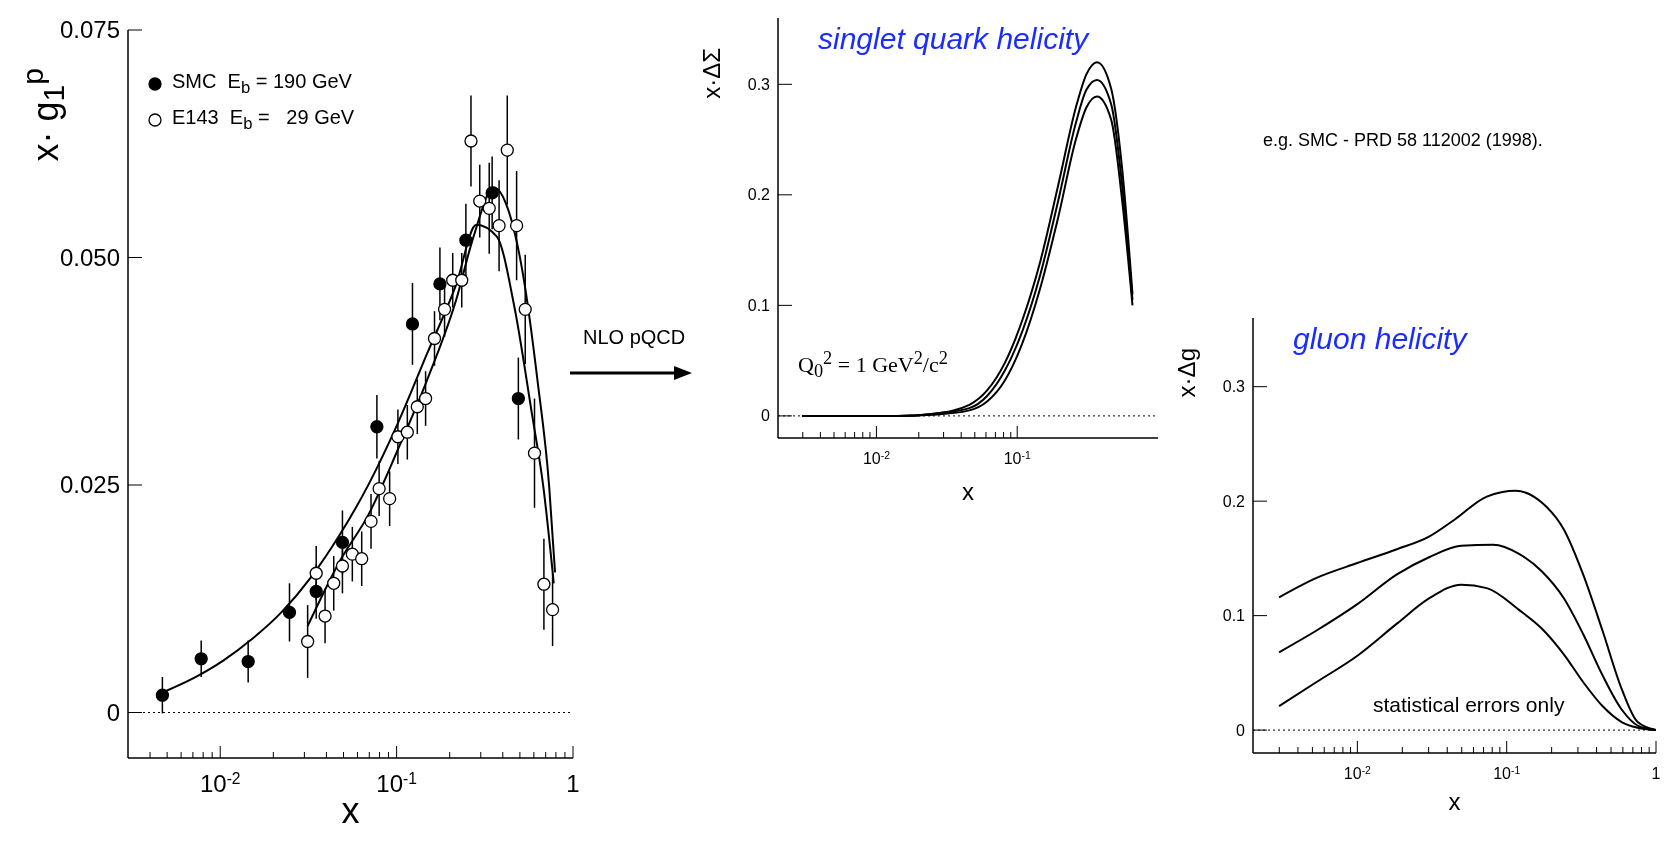  I want to click on y-tick-label: 0.025, so click(89, 485).